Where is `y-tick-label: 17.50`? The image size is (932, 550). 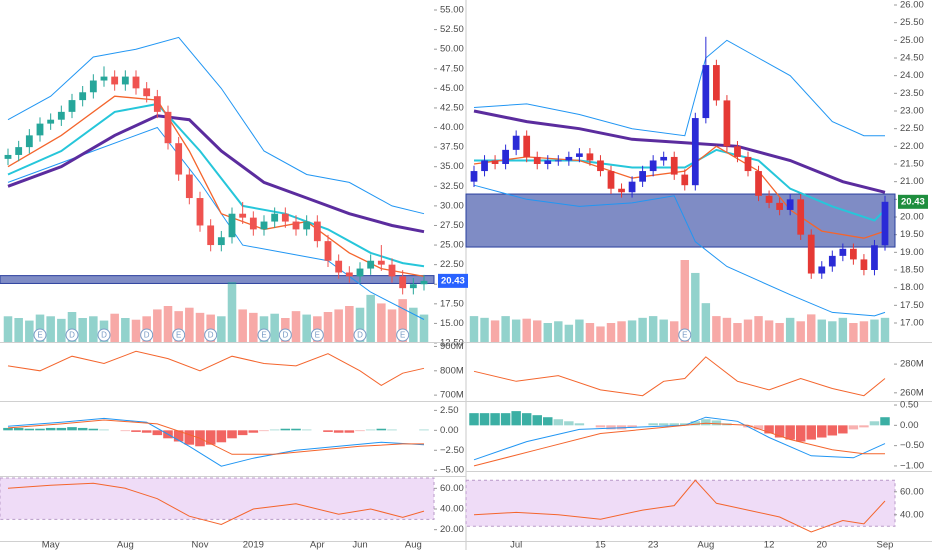 y-tick-label: 17.50 is located at coordinates (452, 303).